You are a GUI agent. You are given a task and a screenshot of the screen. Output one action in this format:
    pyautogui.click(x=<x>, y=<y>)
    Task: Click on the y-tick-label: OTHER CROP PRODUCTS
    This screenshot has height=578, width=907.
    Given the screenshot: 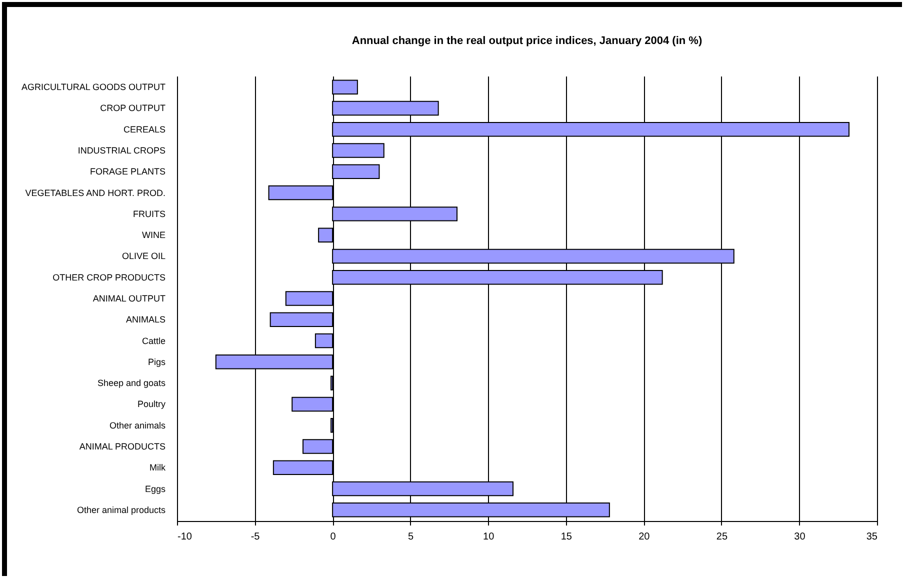 What is the action you would take?
    pyautogui.click(x=109, y=277)
    